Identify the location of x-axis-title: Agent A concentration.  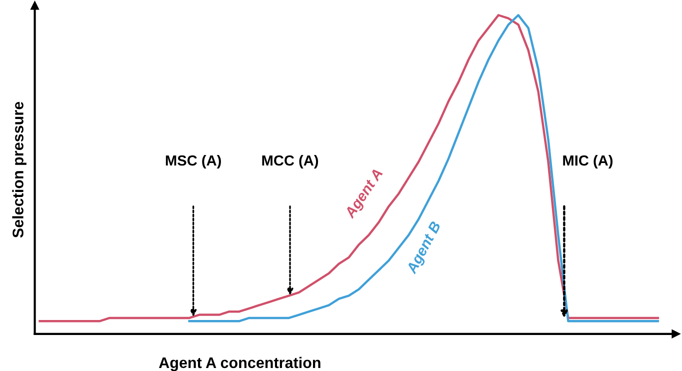
(239, 363).